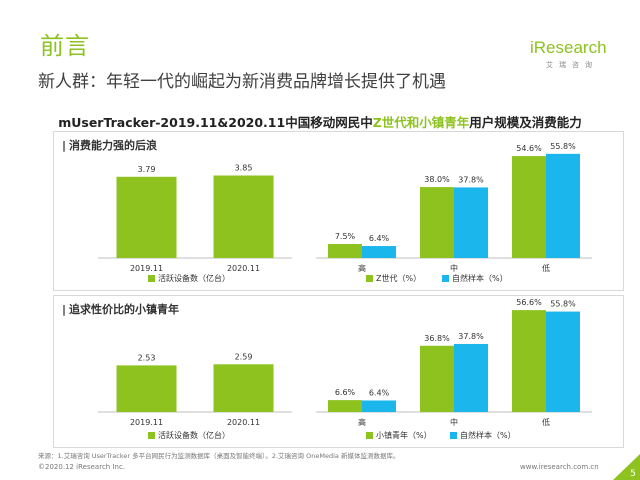 Image resolution: width=640 pixels, height=480 pixels. I want to click on page-number: 5, so click(633, 474).